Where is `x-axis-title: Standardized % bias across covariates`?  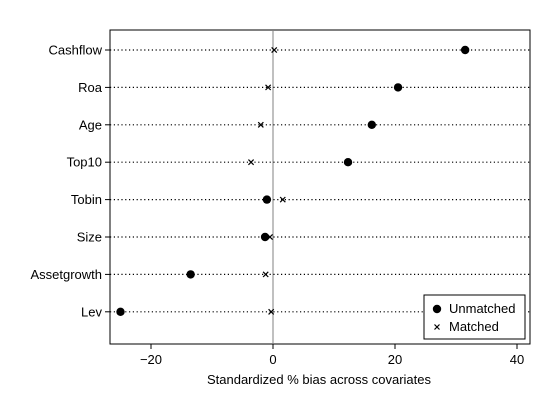
x-axis-title: Standardized % bias across covariates is located at coordinates (319, 379).